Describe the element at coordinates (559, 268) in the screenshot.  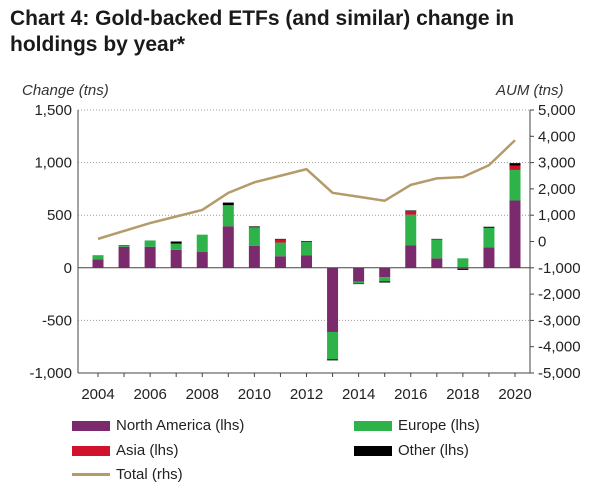
I see `y-tick-right: -1,000` at that location.